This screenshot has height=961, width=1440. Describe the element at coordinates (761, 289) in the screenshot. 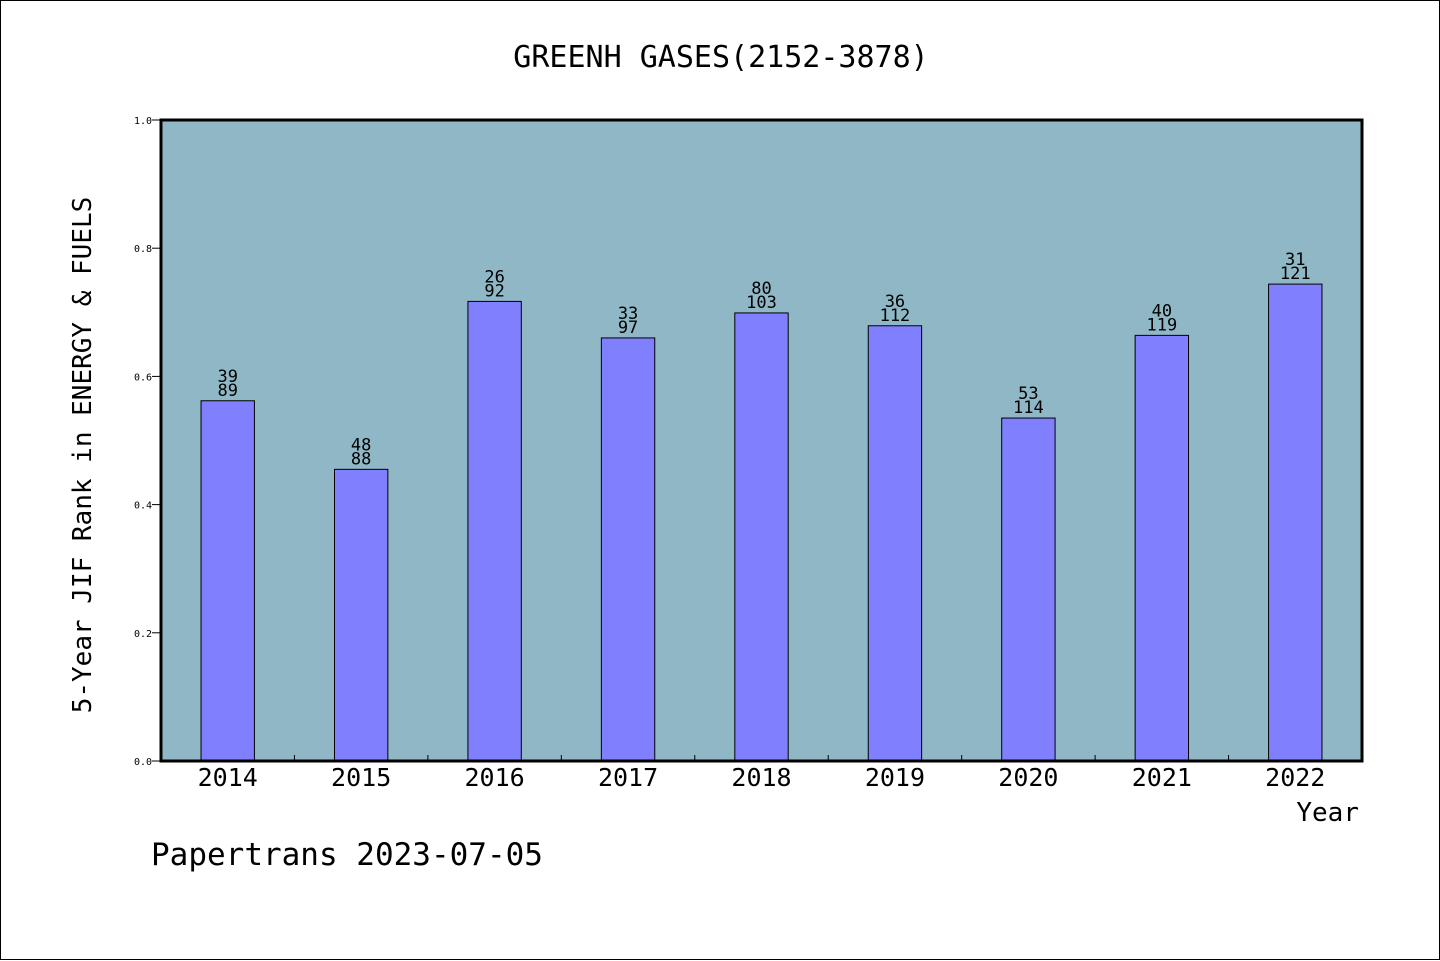

I see `bar-rank-label: 80` at that location.